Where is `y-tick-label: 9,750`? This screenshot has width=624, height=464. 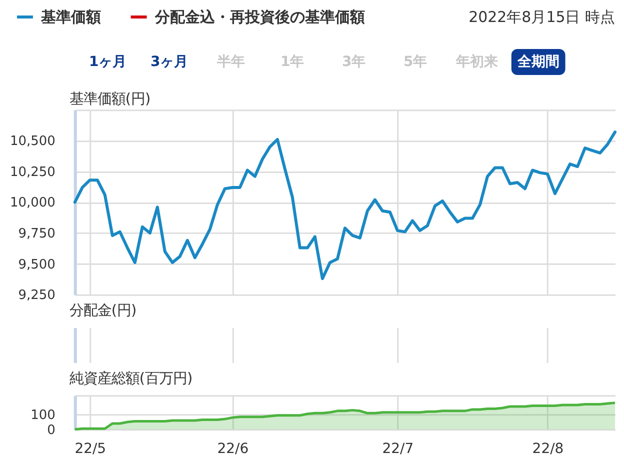 y-tick-label: 9,750 is located at coordinates (37, 234).